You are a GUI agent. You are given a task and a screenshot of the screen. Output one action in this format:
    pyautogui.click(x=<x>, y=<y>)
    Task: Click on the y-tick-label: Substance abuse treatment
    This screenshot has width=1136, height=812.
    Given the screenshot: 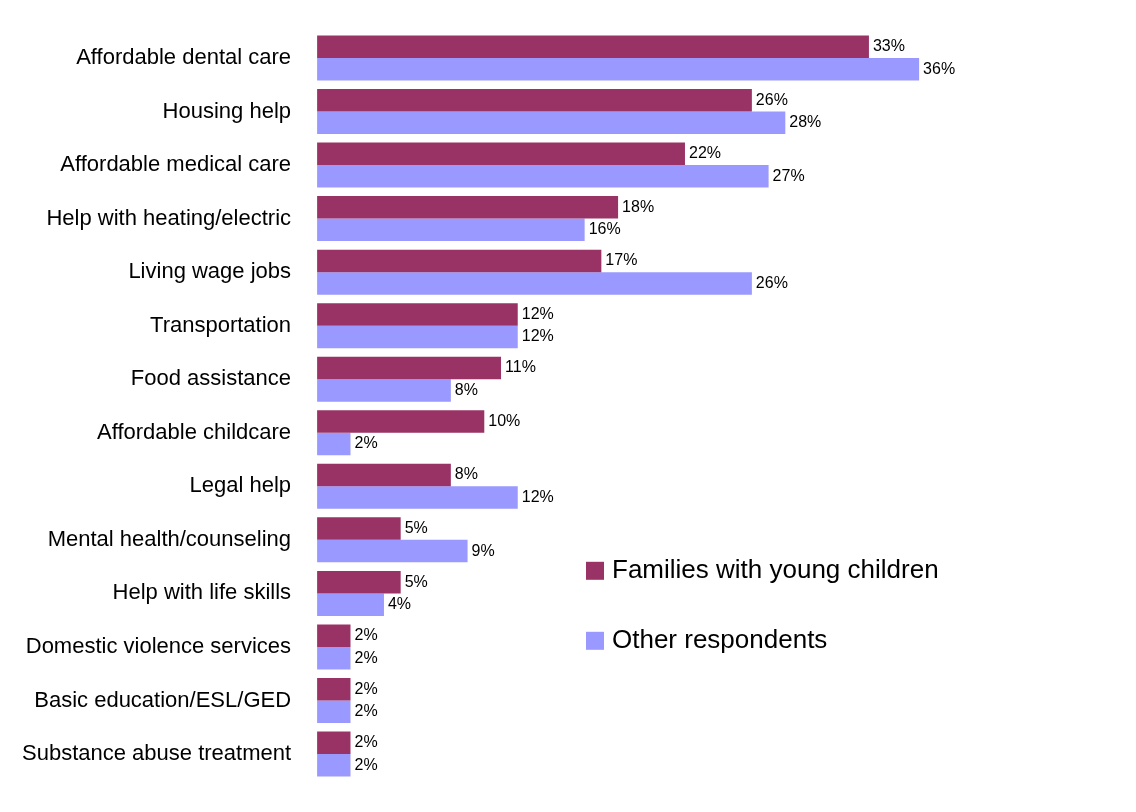 What is the action you would take?
    pyautogui.click(x=157, y=753)
    